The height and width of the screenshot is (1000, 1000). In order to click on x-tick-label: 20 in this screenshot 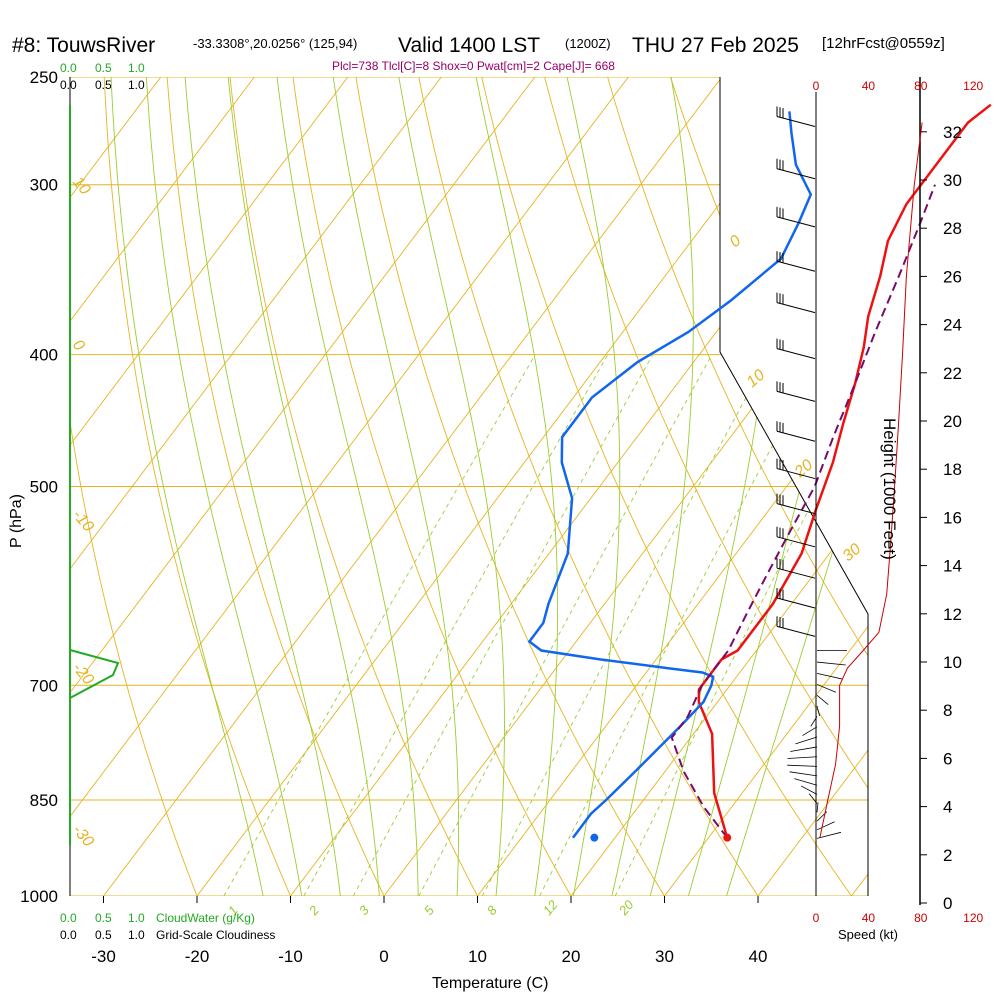, I will do `click(571, 956)`.